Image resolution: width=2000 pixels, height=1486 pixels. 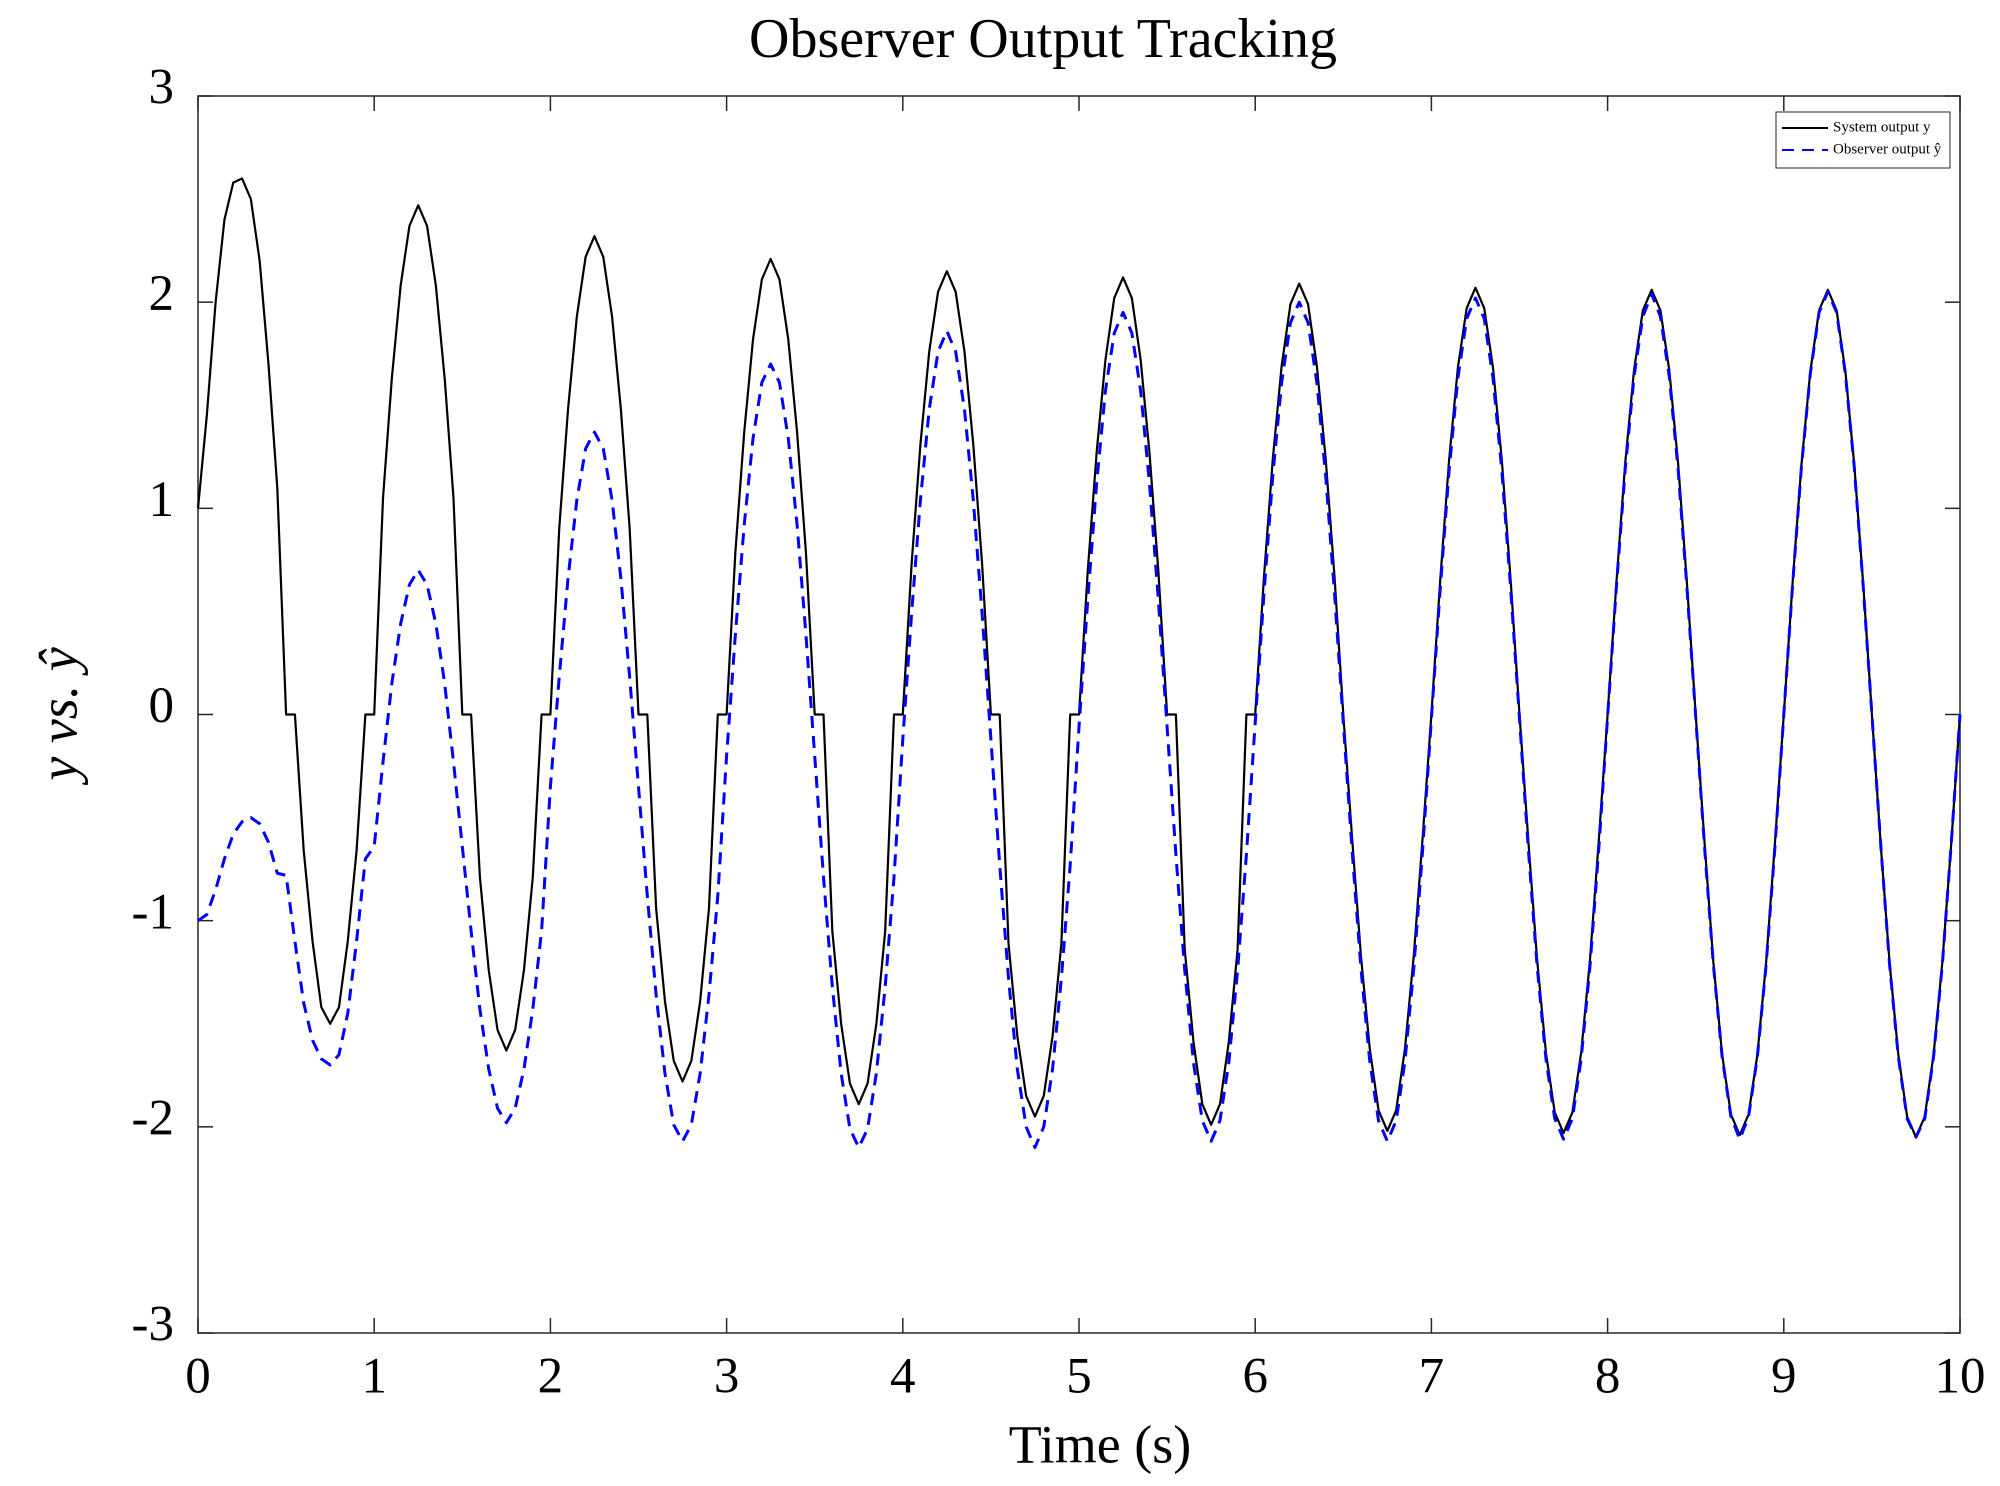 What do you see at coordinates (153, 1325) in the screenshot?
I see `y-tick-label: -3` at bounding box center [153, 1325].